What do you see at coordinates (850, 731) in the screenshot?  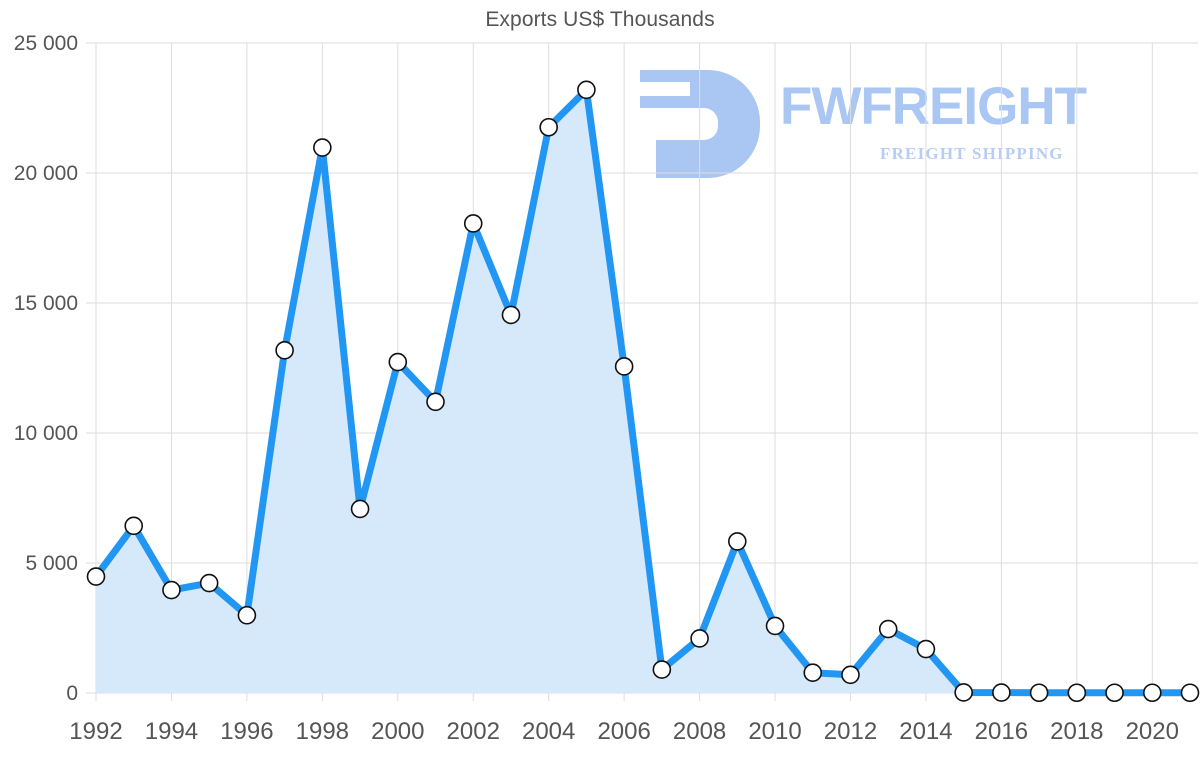 I see `x-axis-tick-label: 2012` at bounding box center [850, 731].